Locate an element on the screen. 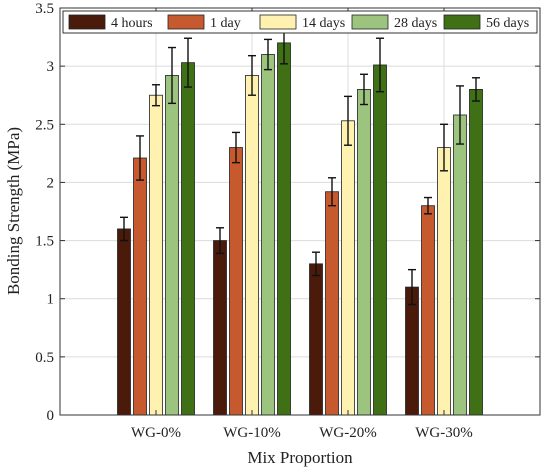  x-tick-label: WG-30% is located at coordinates (443, 433).